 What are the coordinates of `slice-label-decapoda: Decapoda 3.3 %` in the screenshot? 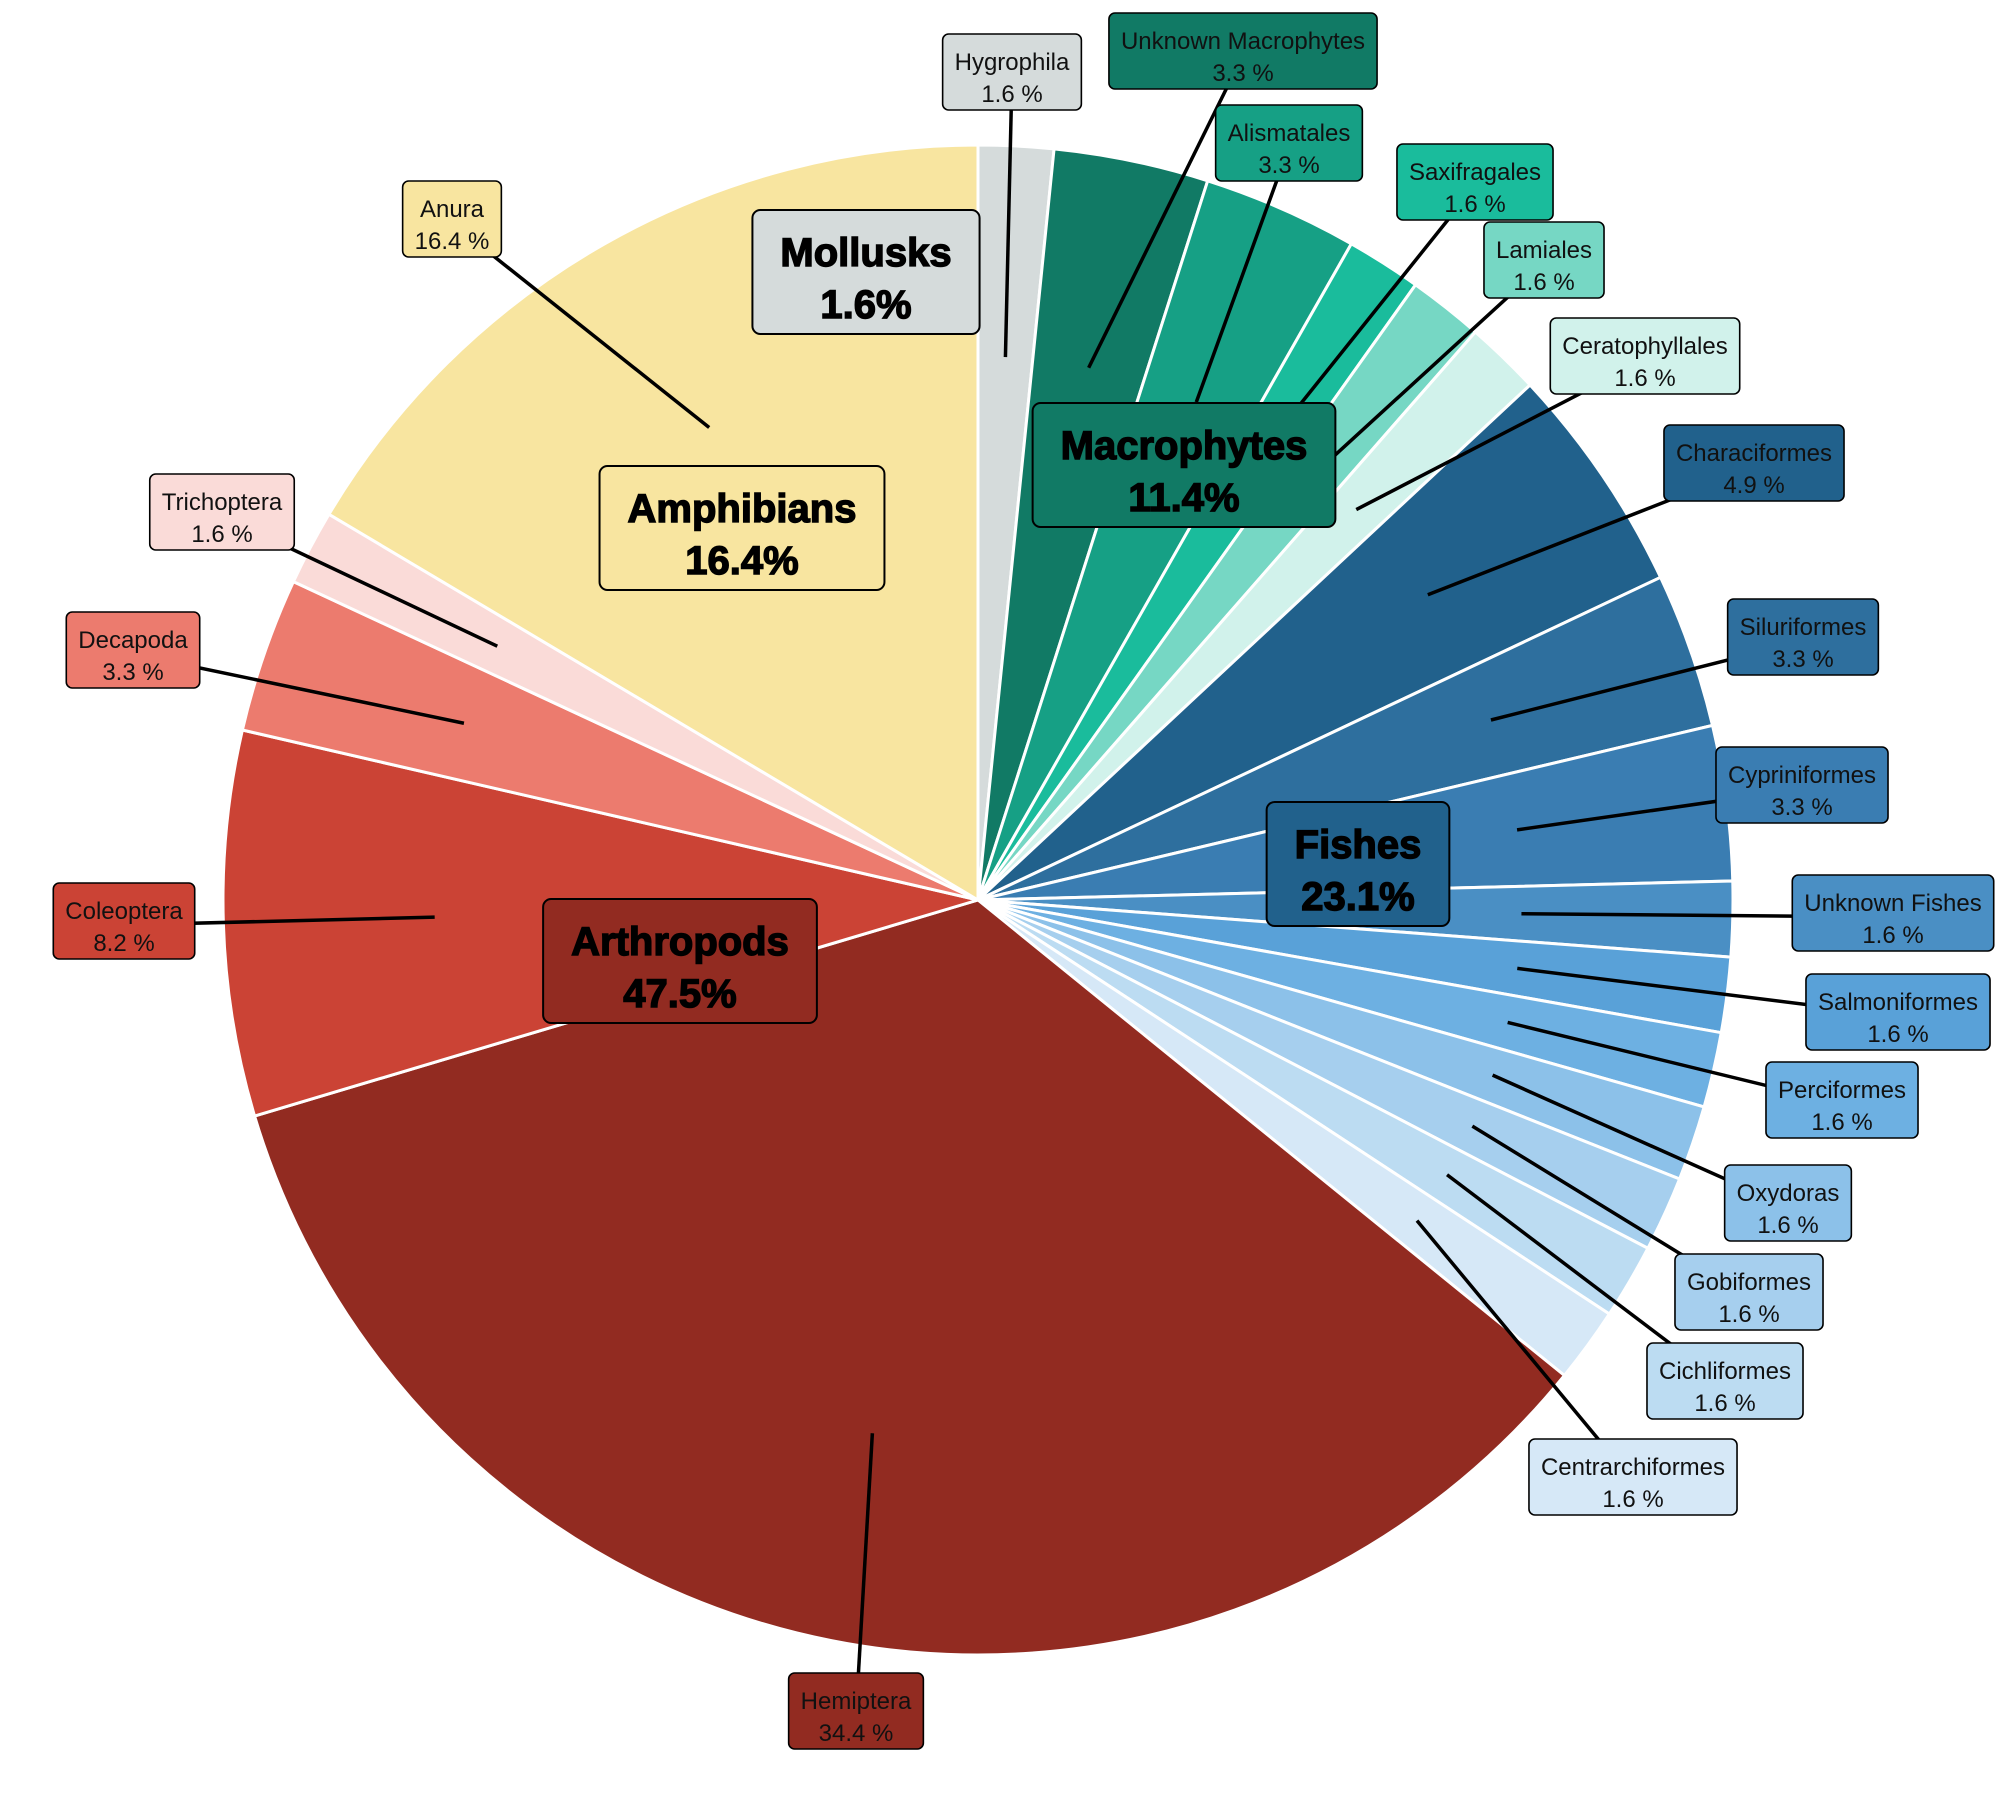 It's located at (133, 650).